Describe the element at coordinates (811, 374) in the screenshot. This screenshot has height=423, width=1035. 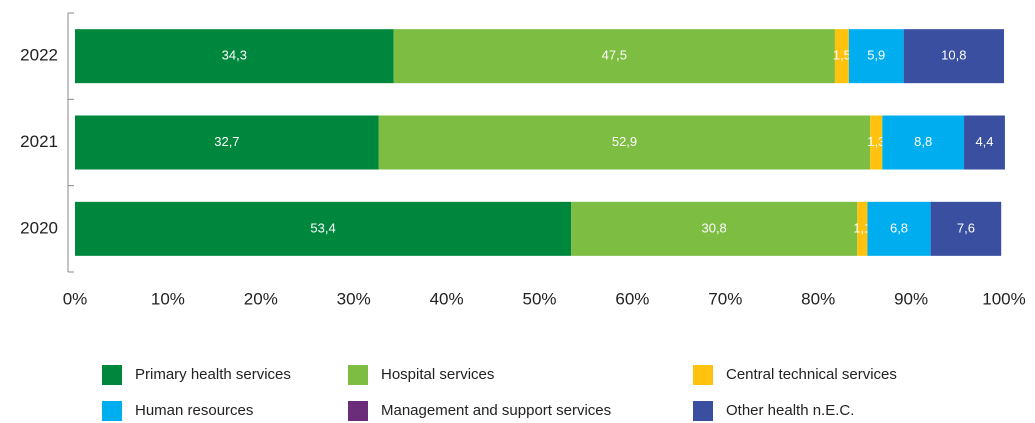
I see `legend-label: Central technical services` at that location.